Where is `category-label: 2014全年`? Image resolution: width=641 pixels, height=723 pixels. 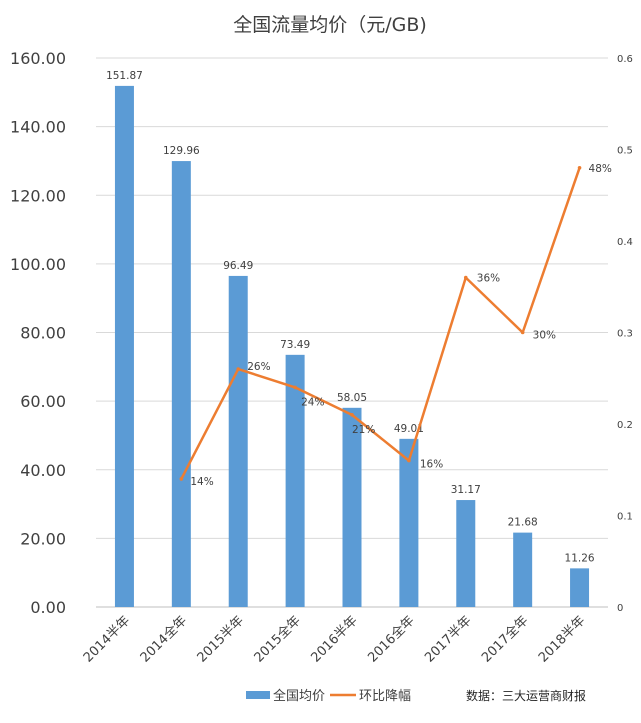 category-label: 2014全年 is located at coordinates (163, 639).